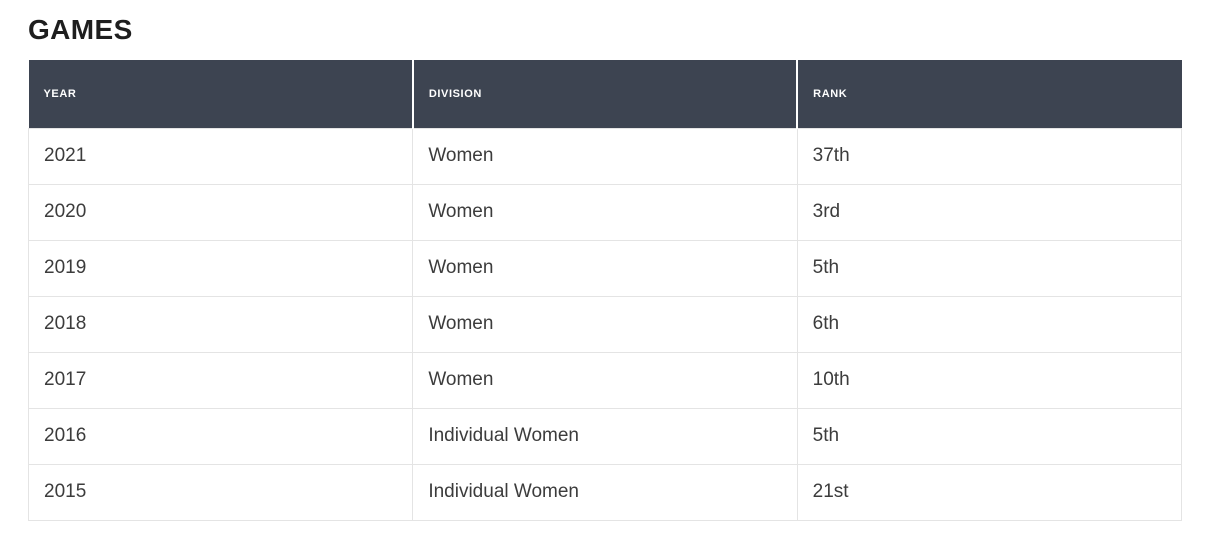  I want to click on table-row: 2019 Women 5th, so click(605, 268).